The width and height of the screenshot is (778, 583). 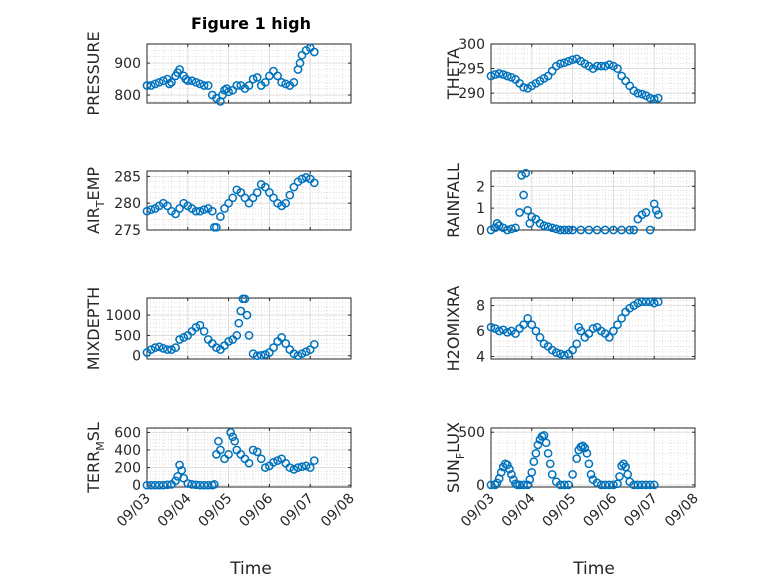 I want to click on y-tick-label: 600, so click(x=127, y=433).